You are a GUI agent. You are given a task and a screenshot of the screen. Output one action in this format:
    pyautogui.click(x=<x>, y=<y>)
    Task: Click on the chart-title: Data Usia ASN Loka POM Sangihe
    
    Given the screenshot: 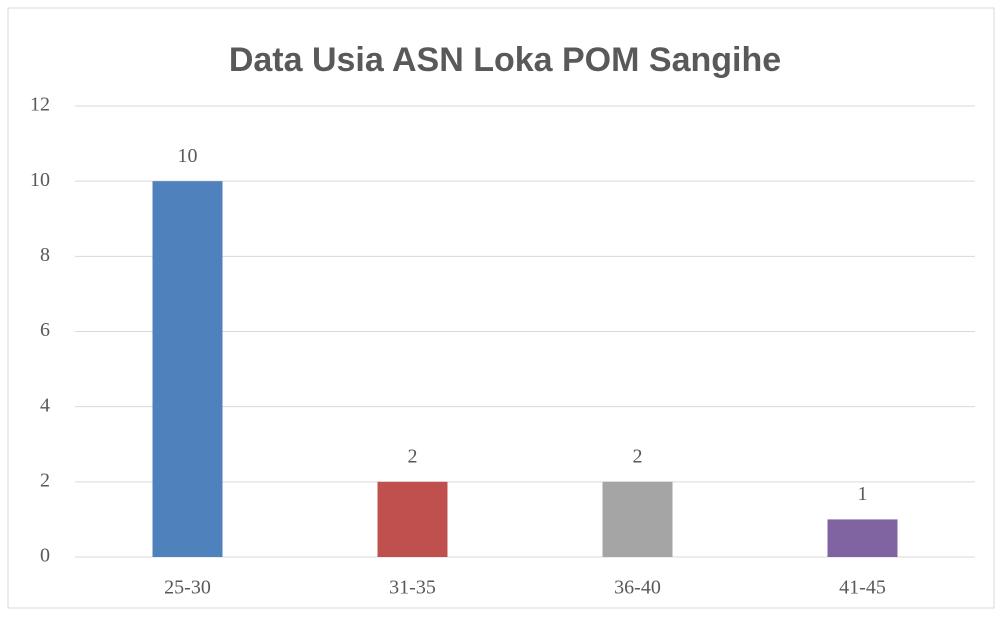 What is the action you would take?
    pyautogui.click(x=505, y=60)
    